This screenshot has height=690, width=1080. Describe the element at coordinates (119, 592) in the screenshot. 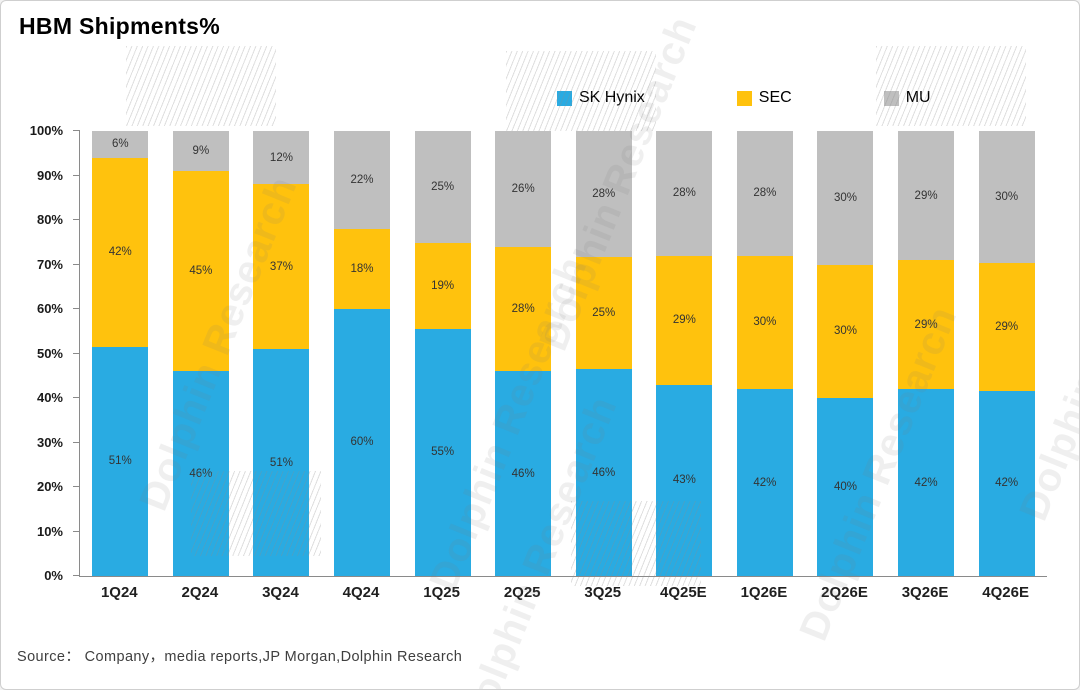

I see `x-tick-label: 1Q24` at that location.